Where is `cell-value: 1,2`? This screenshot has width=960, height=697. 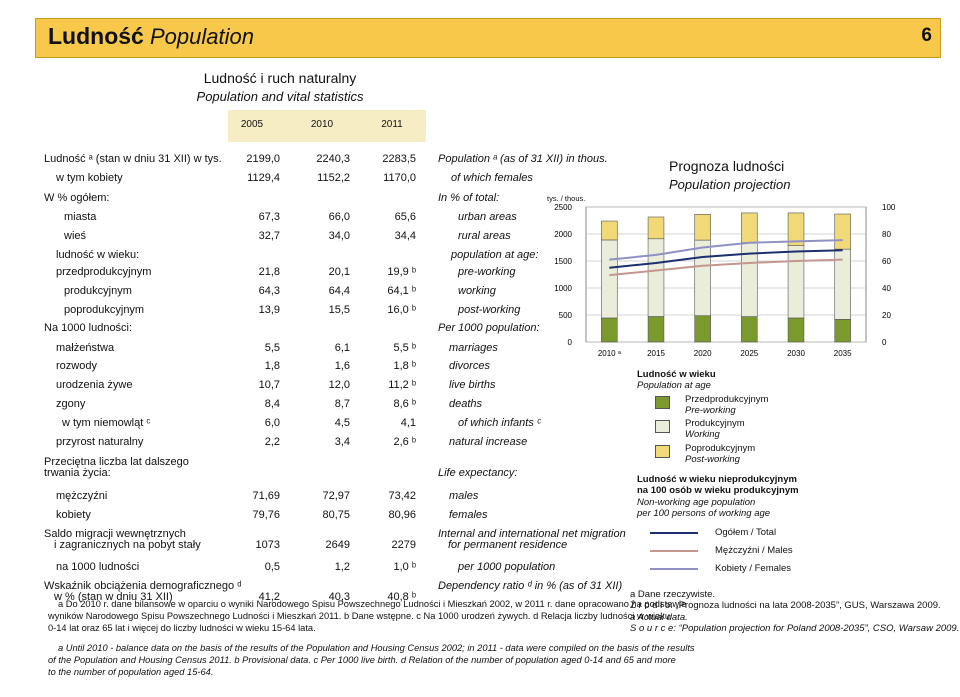 cell-value: 1,2 is located at coordinates (342, 567).